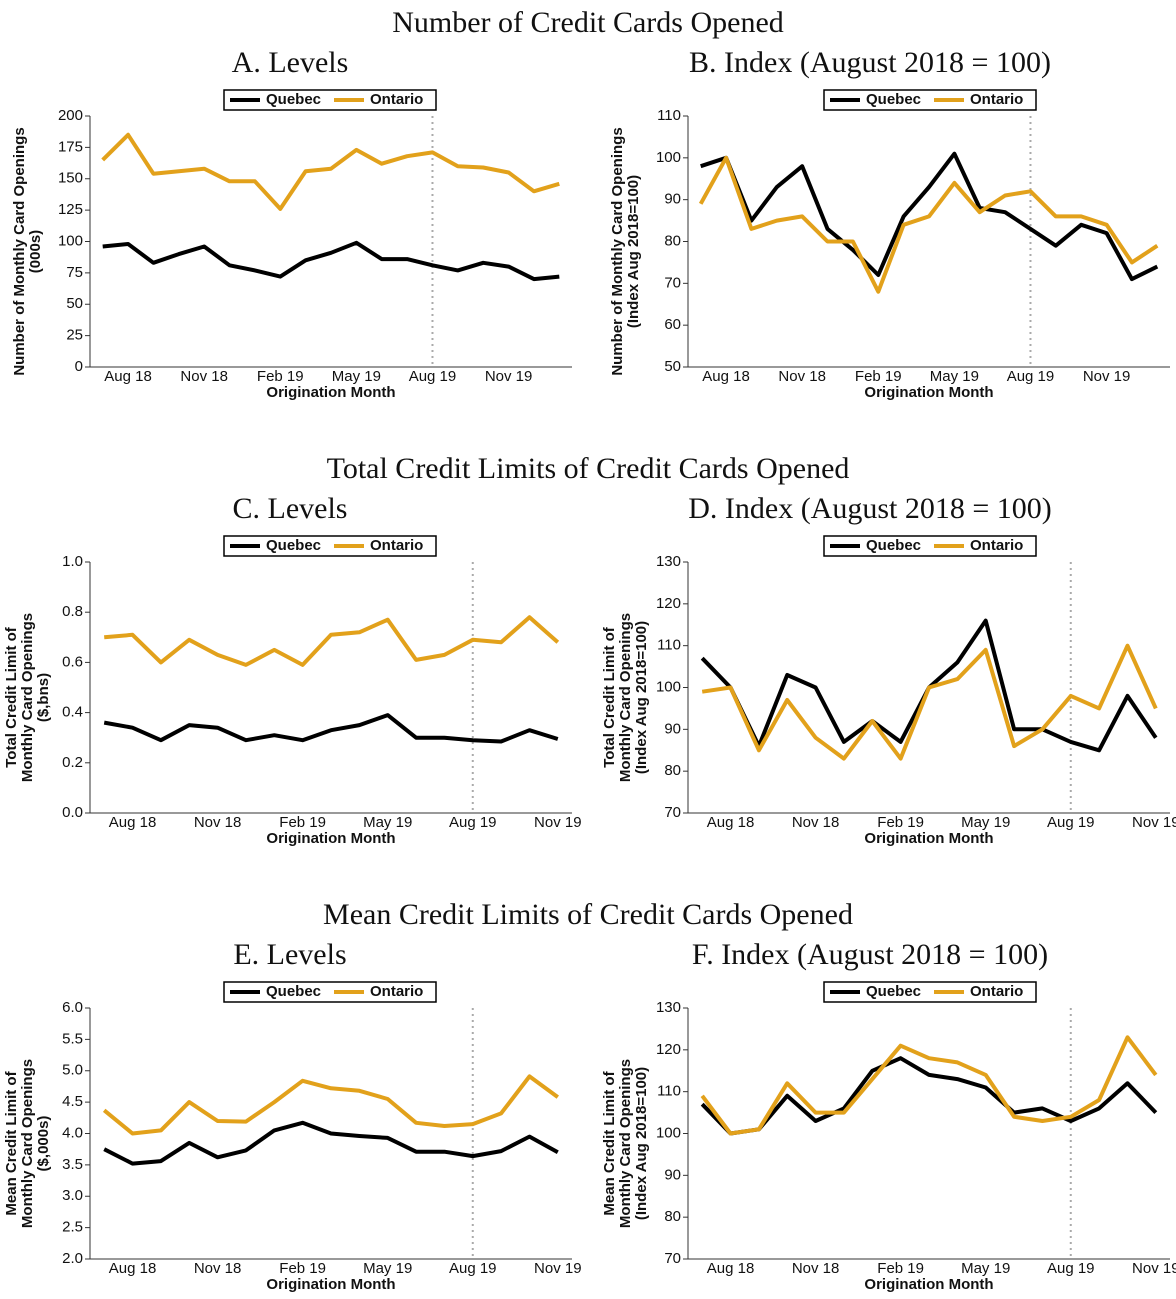 This screenshot has height=1299, width=1176. What do you see at coordinates (72, 712) in the screenshot?
I see `y-tick-label: 0.4` at bounding box center [72, 712].